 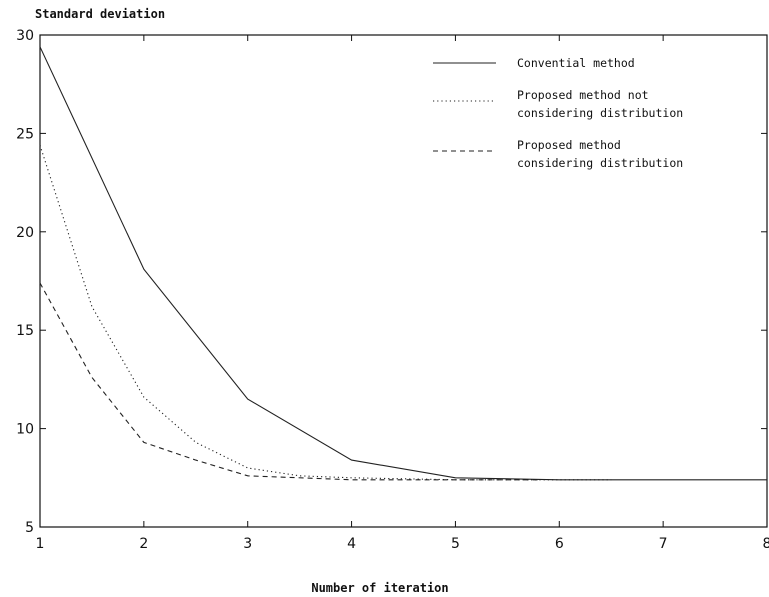 What do you see at coordinates (29, 528) in the screenshot?
I see `y-tick-label: 5` at bounding box center [29, 528].